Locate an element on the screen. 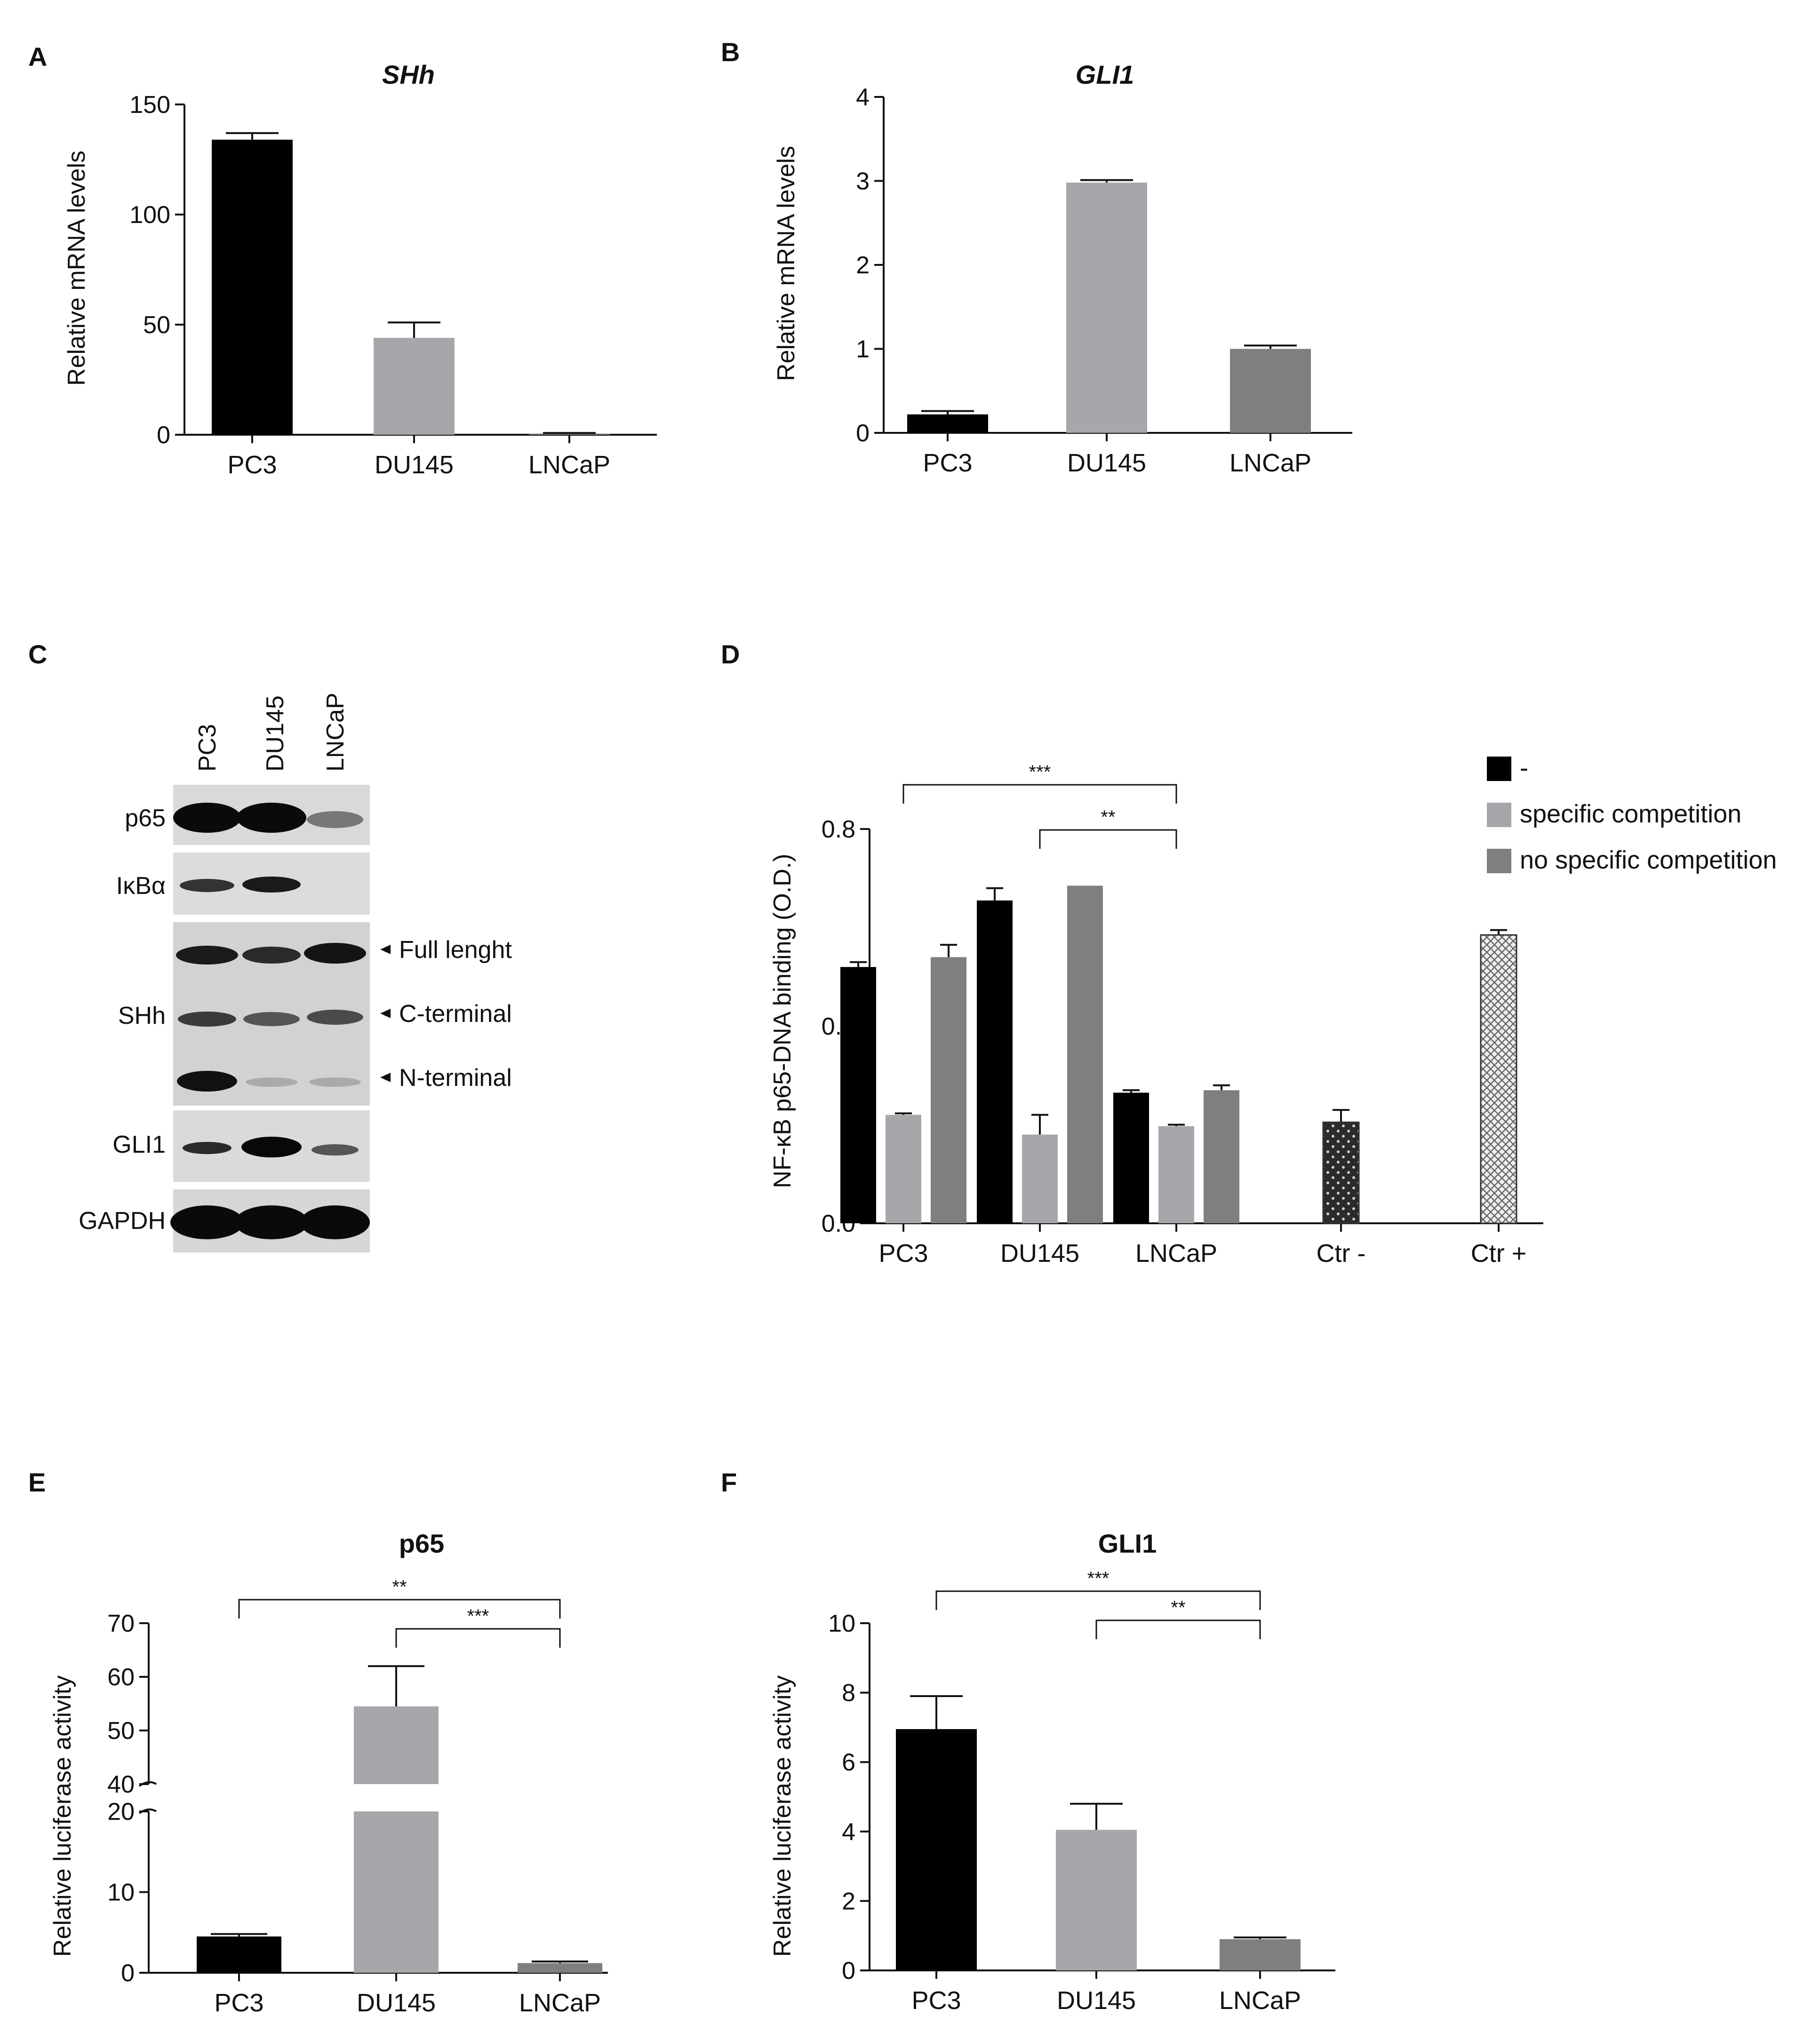  panel-b-x-ticks: PC3 DU145 LNCaP is located at coordinates (1117, 463).